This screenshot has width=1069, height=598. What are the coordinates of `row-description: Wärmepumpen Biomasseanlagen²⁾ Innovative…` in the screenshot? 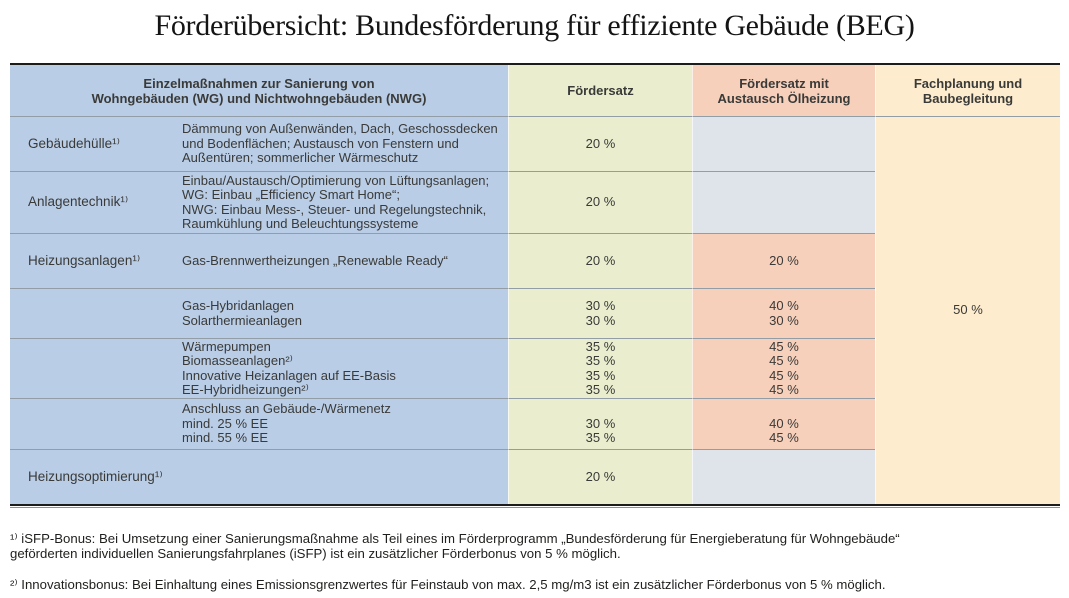 It's located at (344, 368).